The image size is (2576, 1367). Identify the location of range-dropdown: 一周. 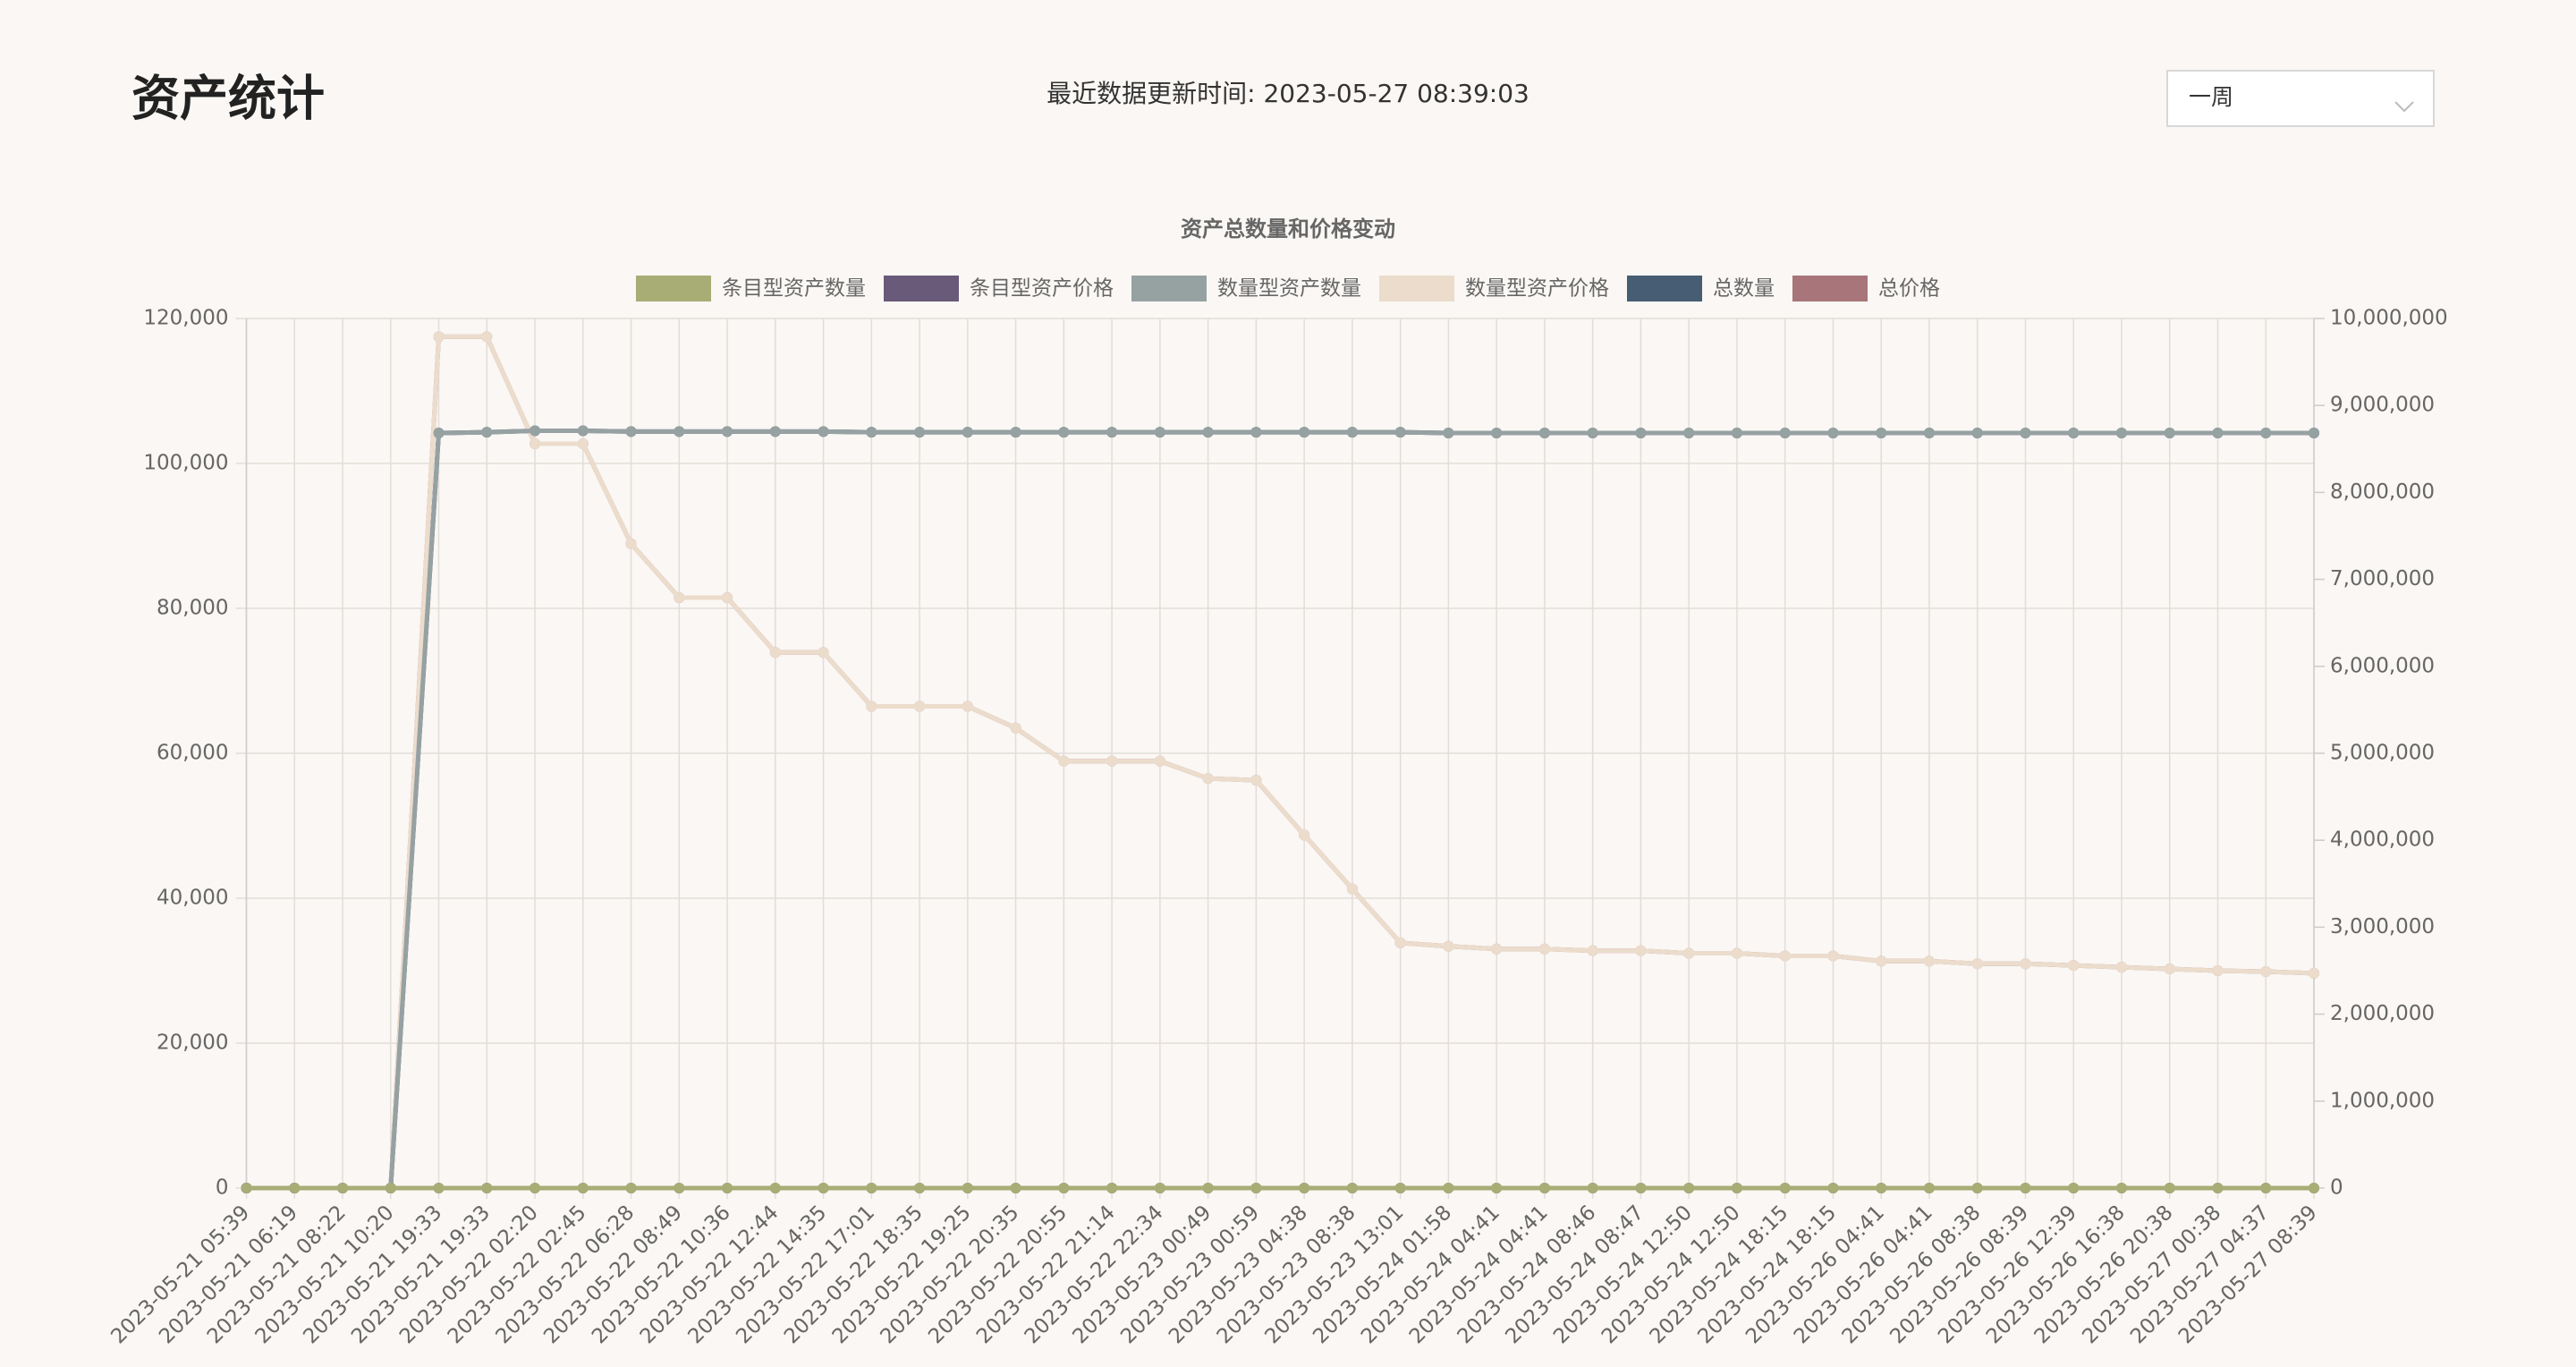
(2300, 98).